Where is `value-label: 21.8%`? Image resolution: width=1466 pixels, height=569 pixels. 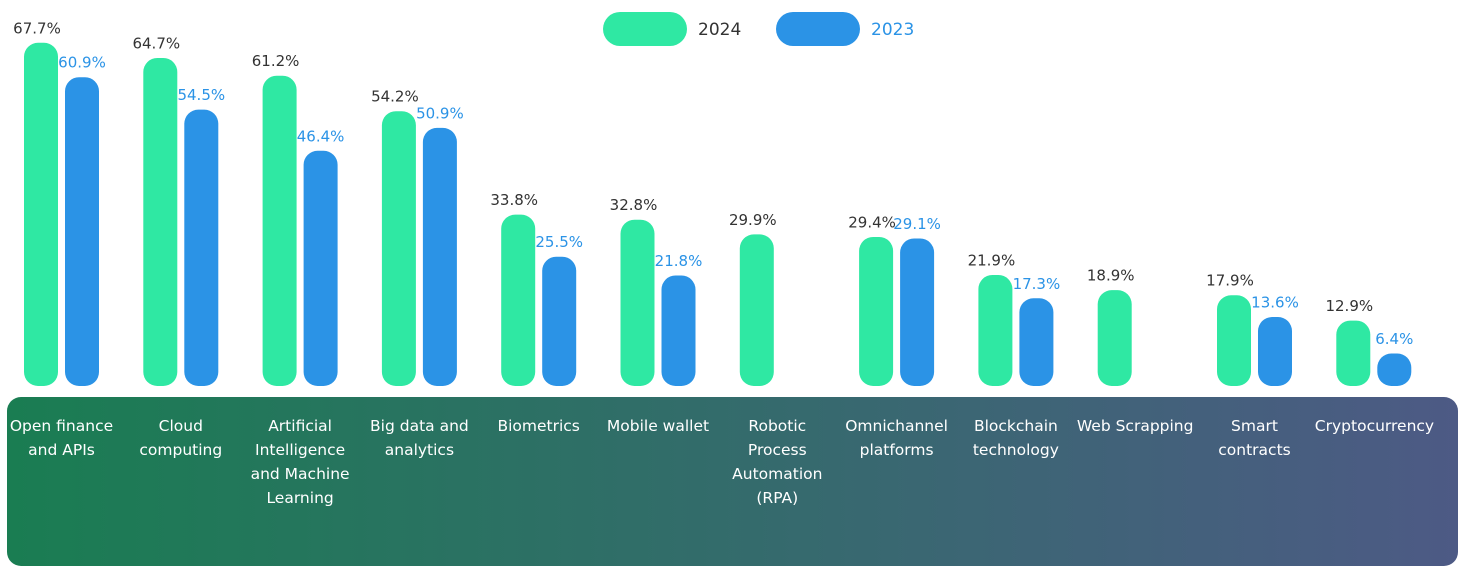 value-label: 21.8% is located at coordinates (679, 261).